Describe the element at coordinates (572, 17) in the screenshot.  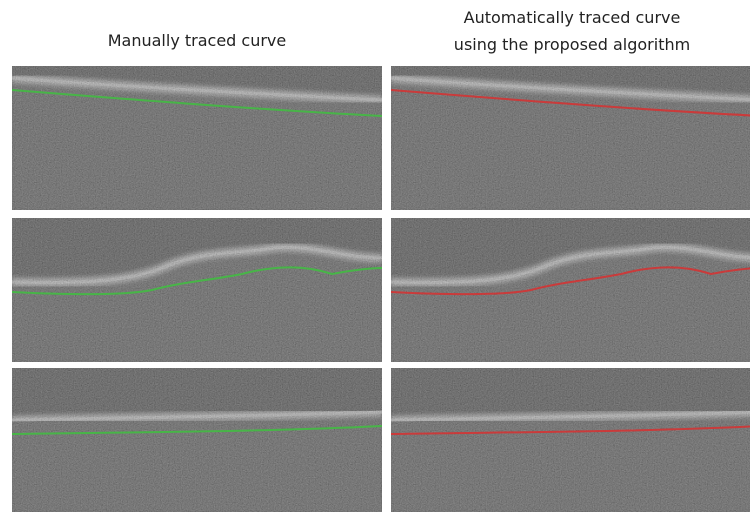
I see `title-line: Automatically traced curve` at that location.